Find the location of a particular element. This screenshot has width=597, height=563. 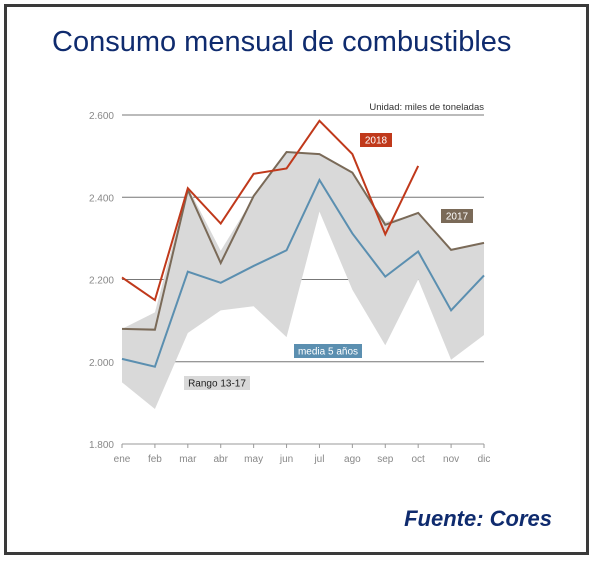

x-tick-label: mar is located at coordinates (188, 459).